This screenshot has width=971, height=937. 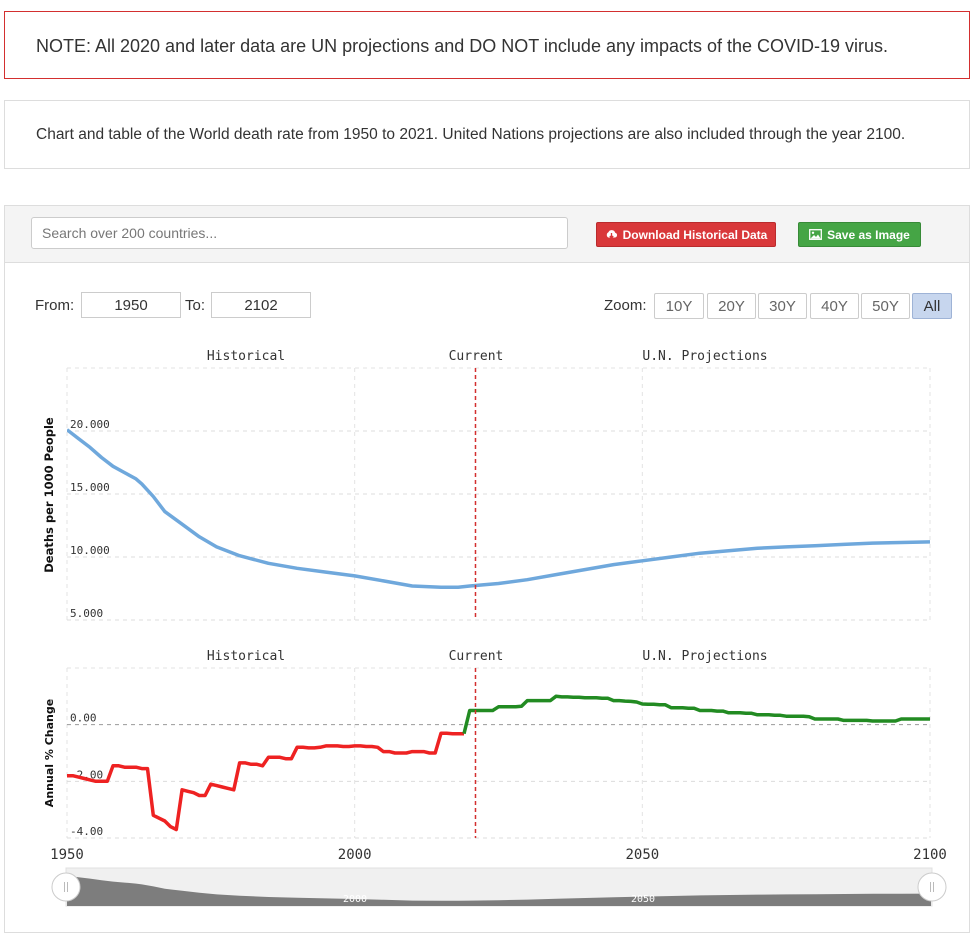 I want to click on x-tick-label: 2050, so click(x=642, y=855).